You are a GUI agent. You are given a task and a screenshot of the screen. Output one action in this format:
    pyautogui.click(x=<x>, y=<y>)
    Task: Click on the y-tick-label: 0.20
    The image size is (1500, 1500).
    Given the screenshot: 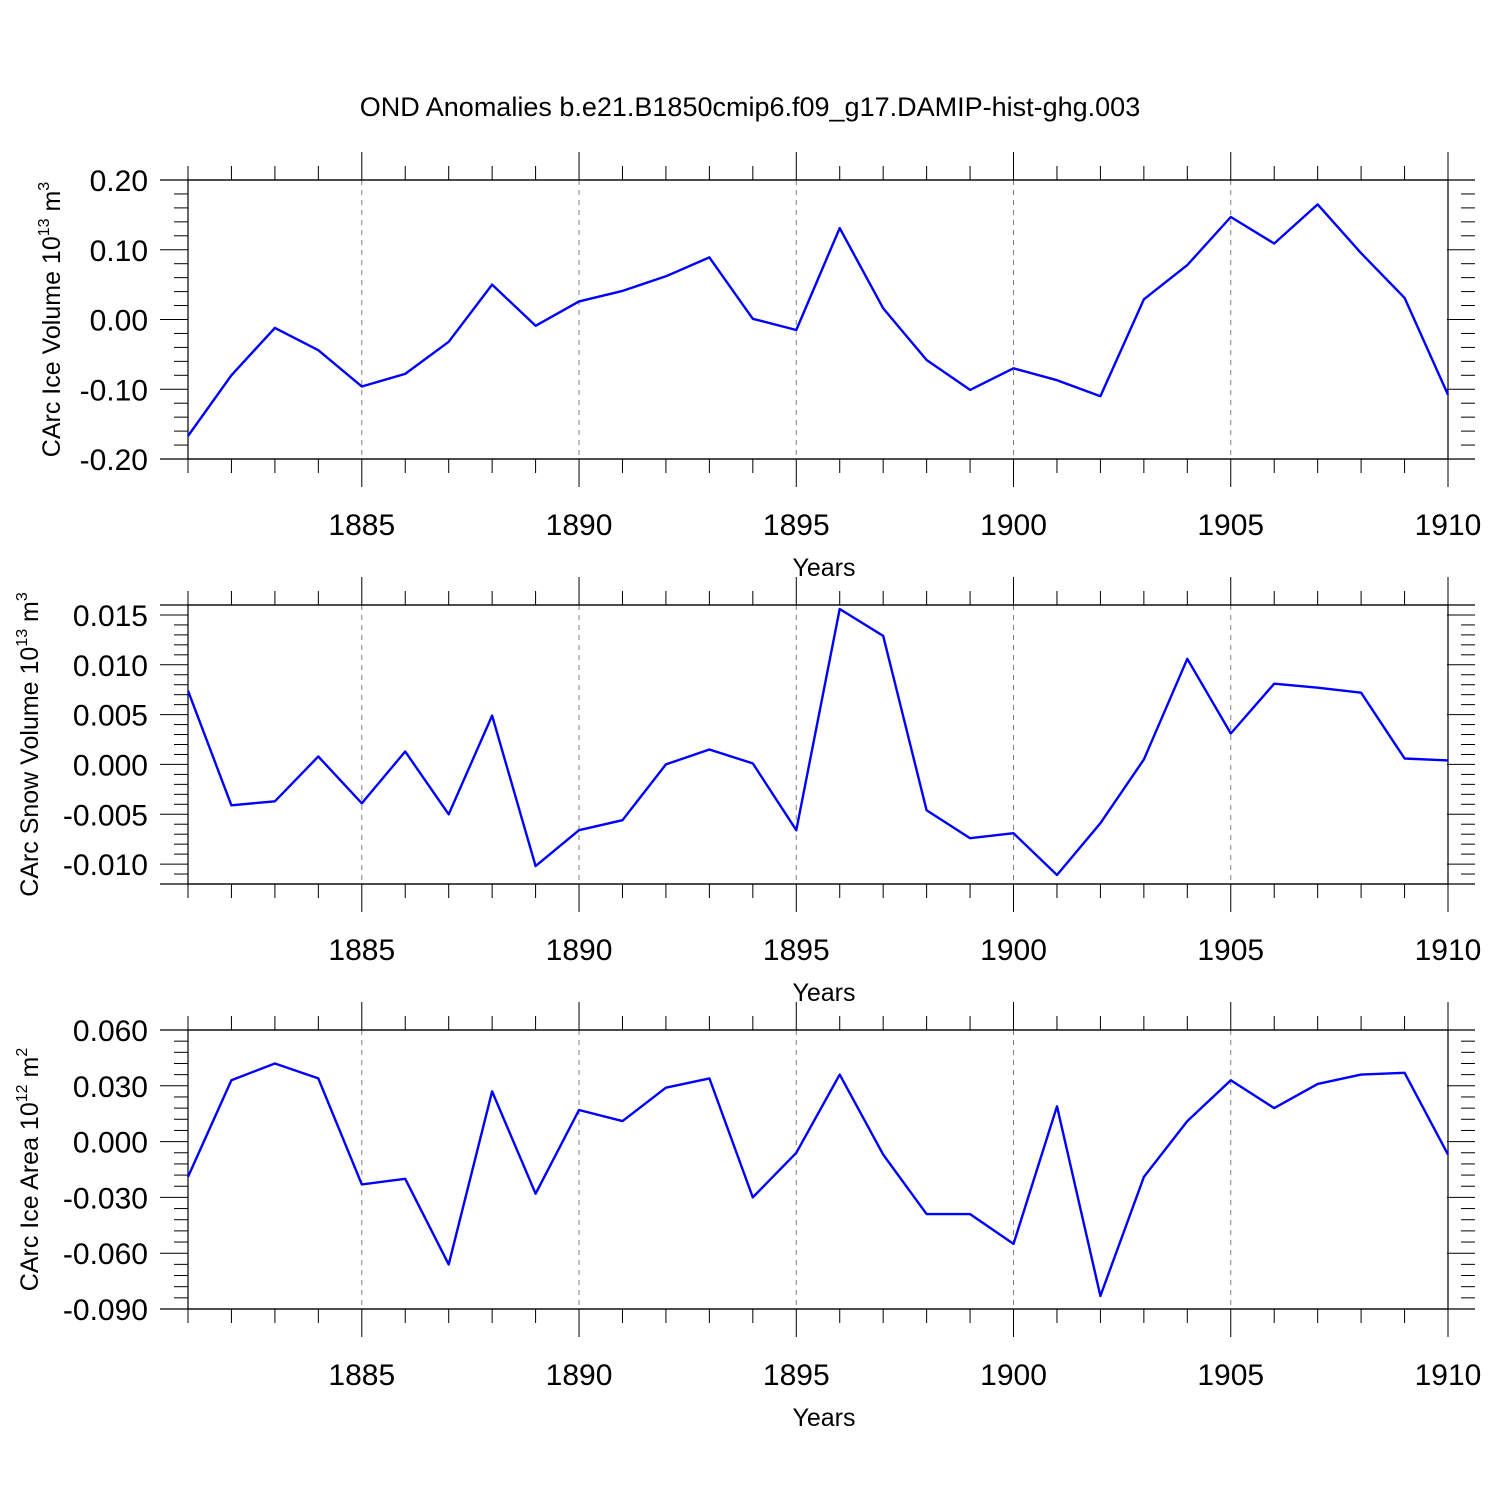 What is the action you would take?
    pyautogui.click(x=119, y=181)
    